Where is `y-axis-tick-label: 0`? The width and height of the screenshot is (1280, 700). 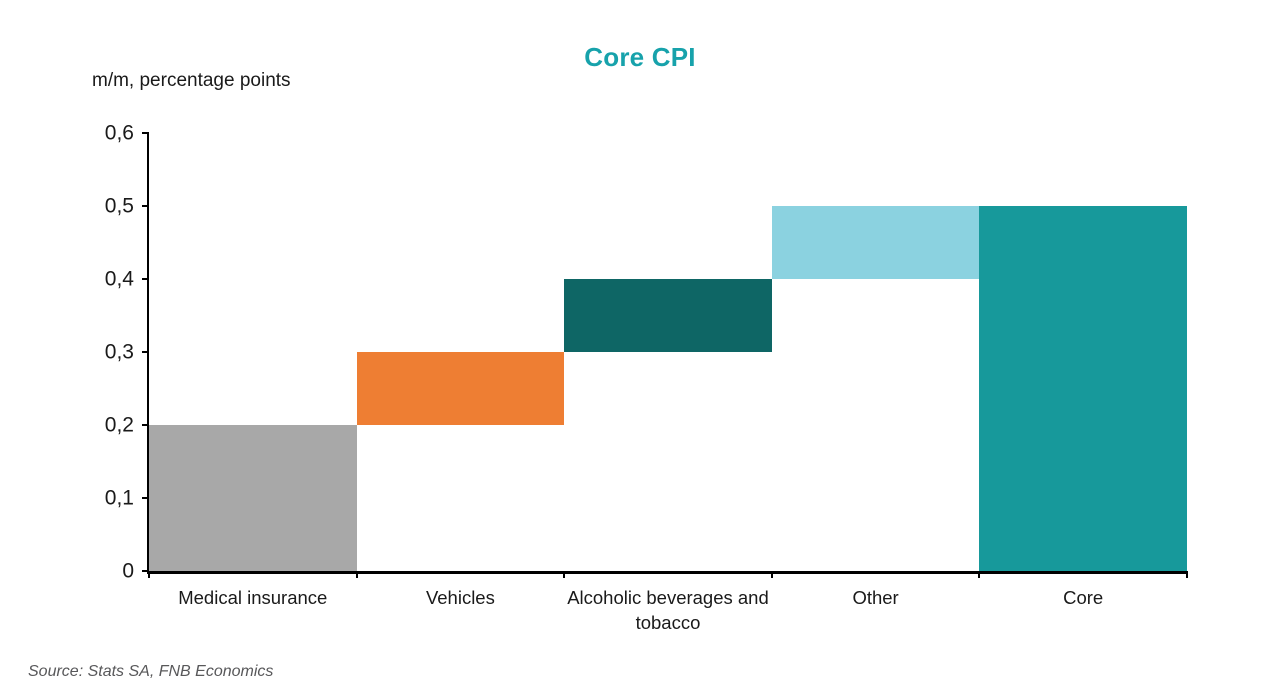 y-axis-tick-label: 0 is located at coordinates (128, 571).